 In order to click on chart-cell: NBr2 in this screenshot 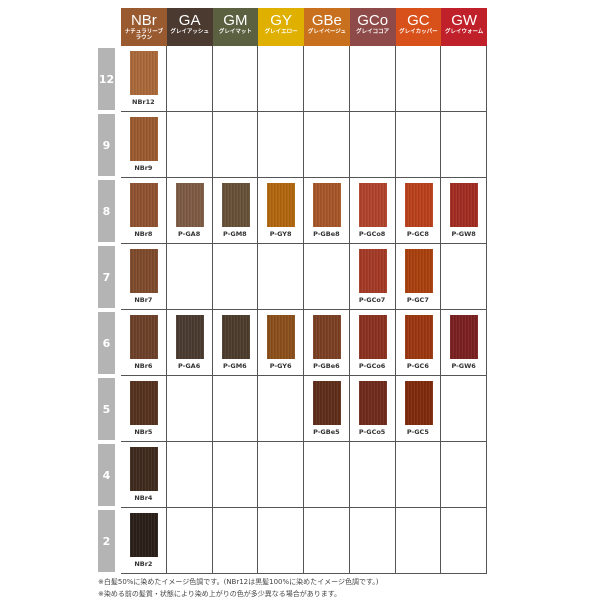, I will do `click(144, 541)`.